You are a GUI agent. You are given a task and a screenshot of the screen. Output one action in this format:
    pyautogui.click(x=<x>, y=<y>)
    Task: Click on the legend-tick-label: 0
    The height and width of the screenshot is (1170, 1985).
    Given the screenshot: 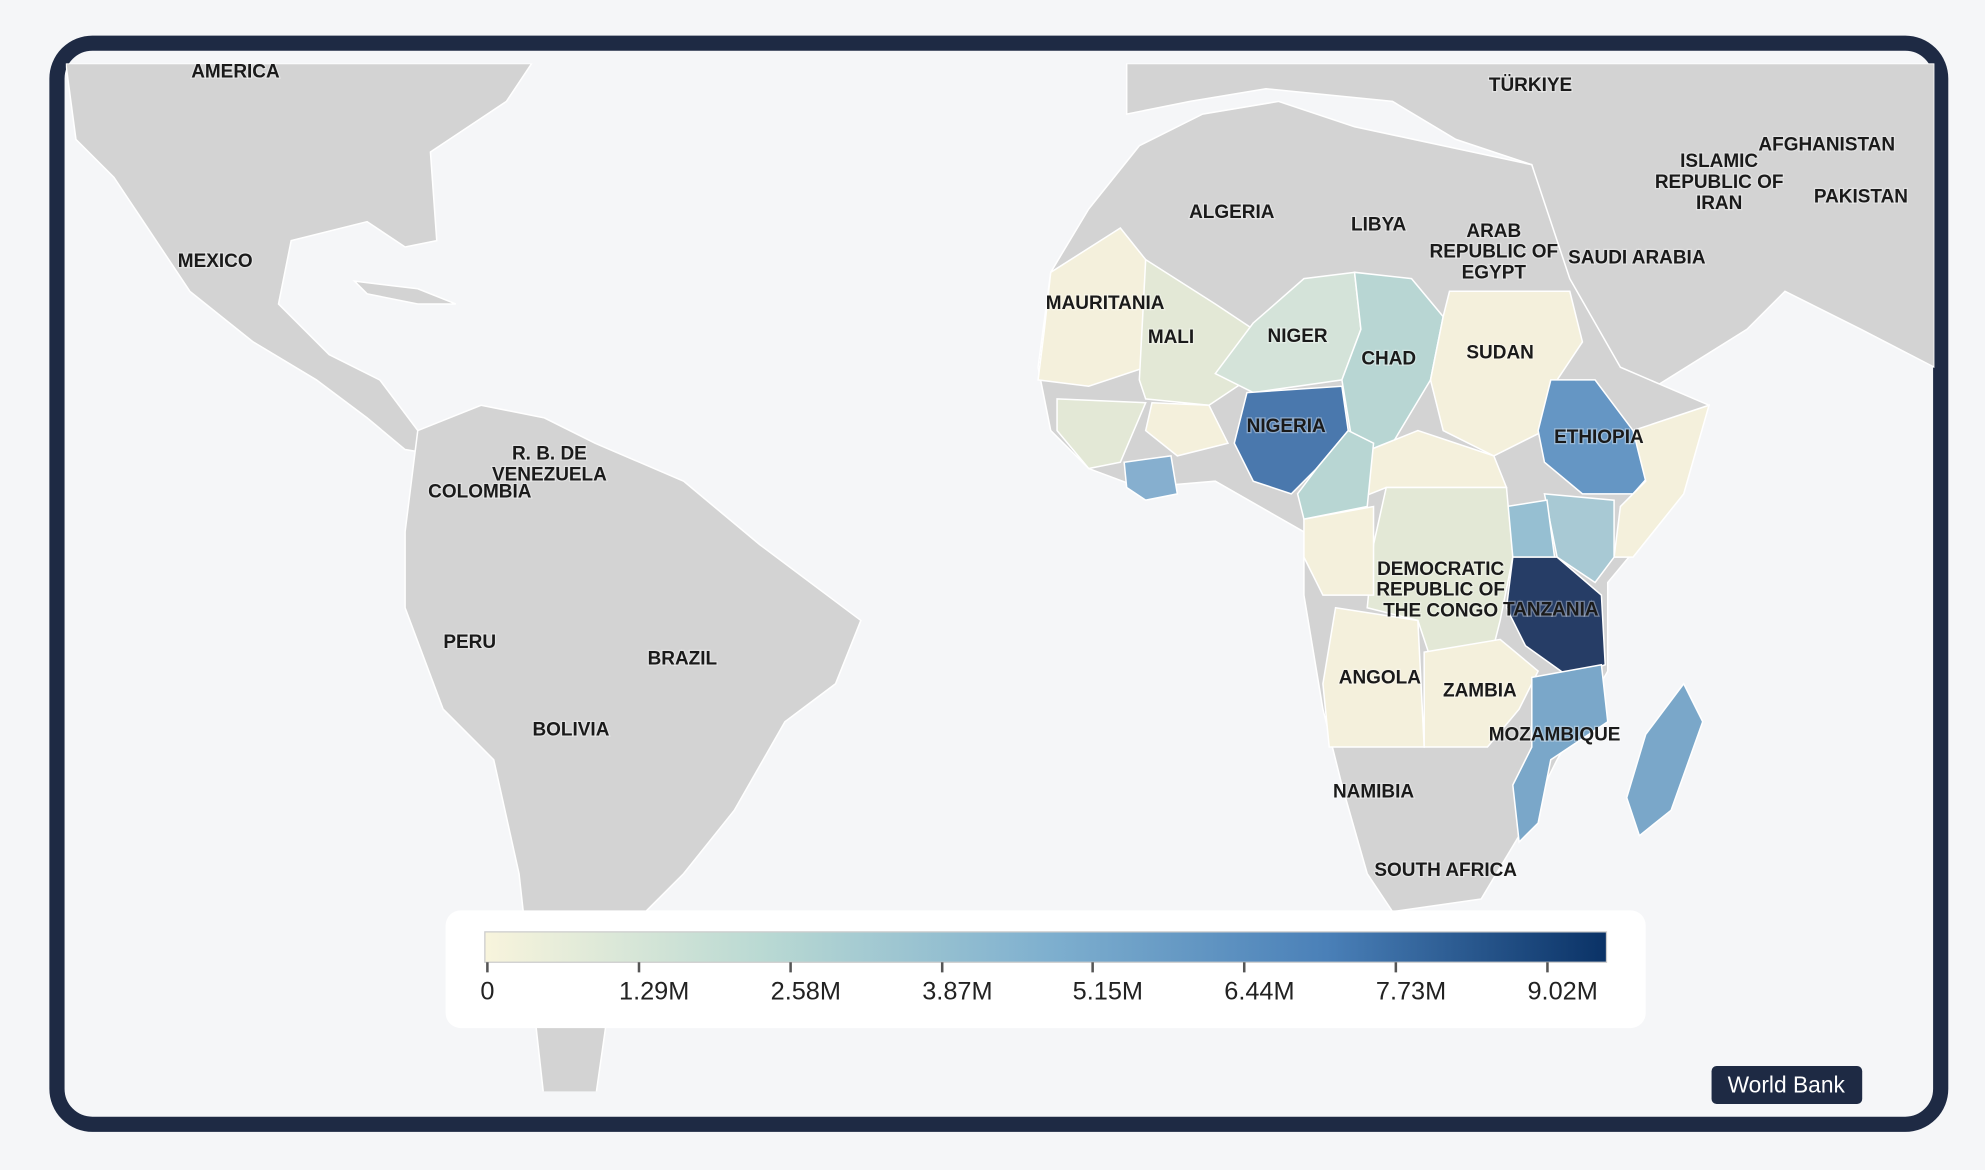 What is the action you would take?
    pyautogui.click(x=487, y=991)
    